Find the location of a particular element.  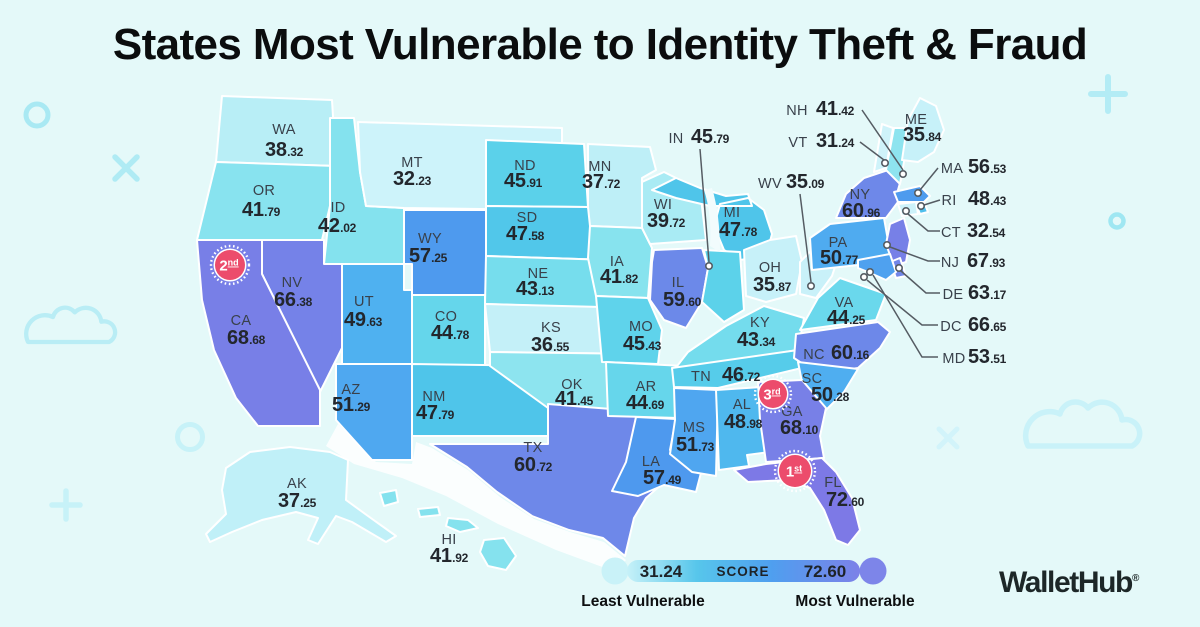

state-shape-ME is located at coordinates (923, 130).